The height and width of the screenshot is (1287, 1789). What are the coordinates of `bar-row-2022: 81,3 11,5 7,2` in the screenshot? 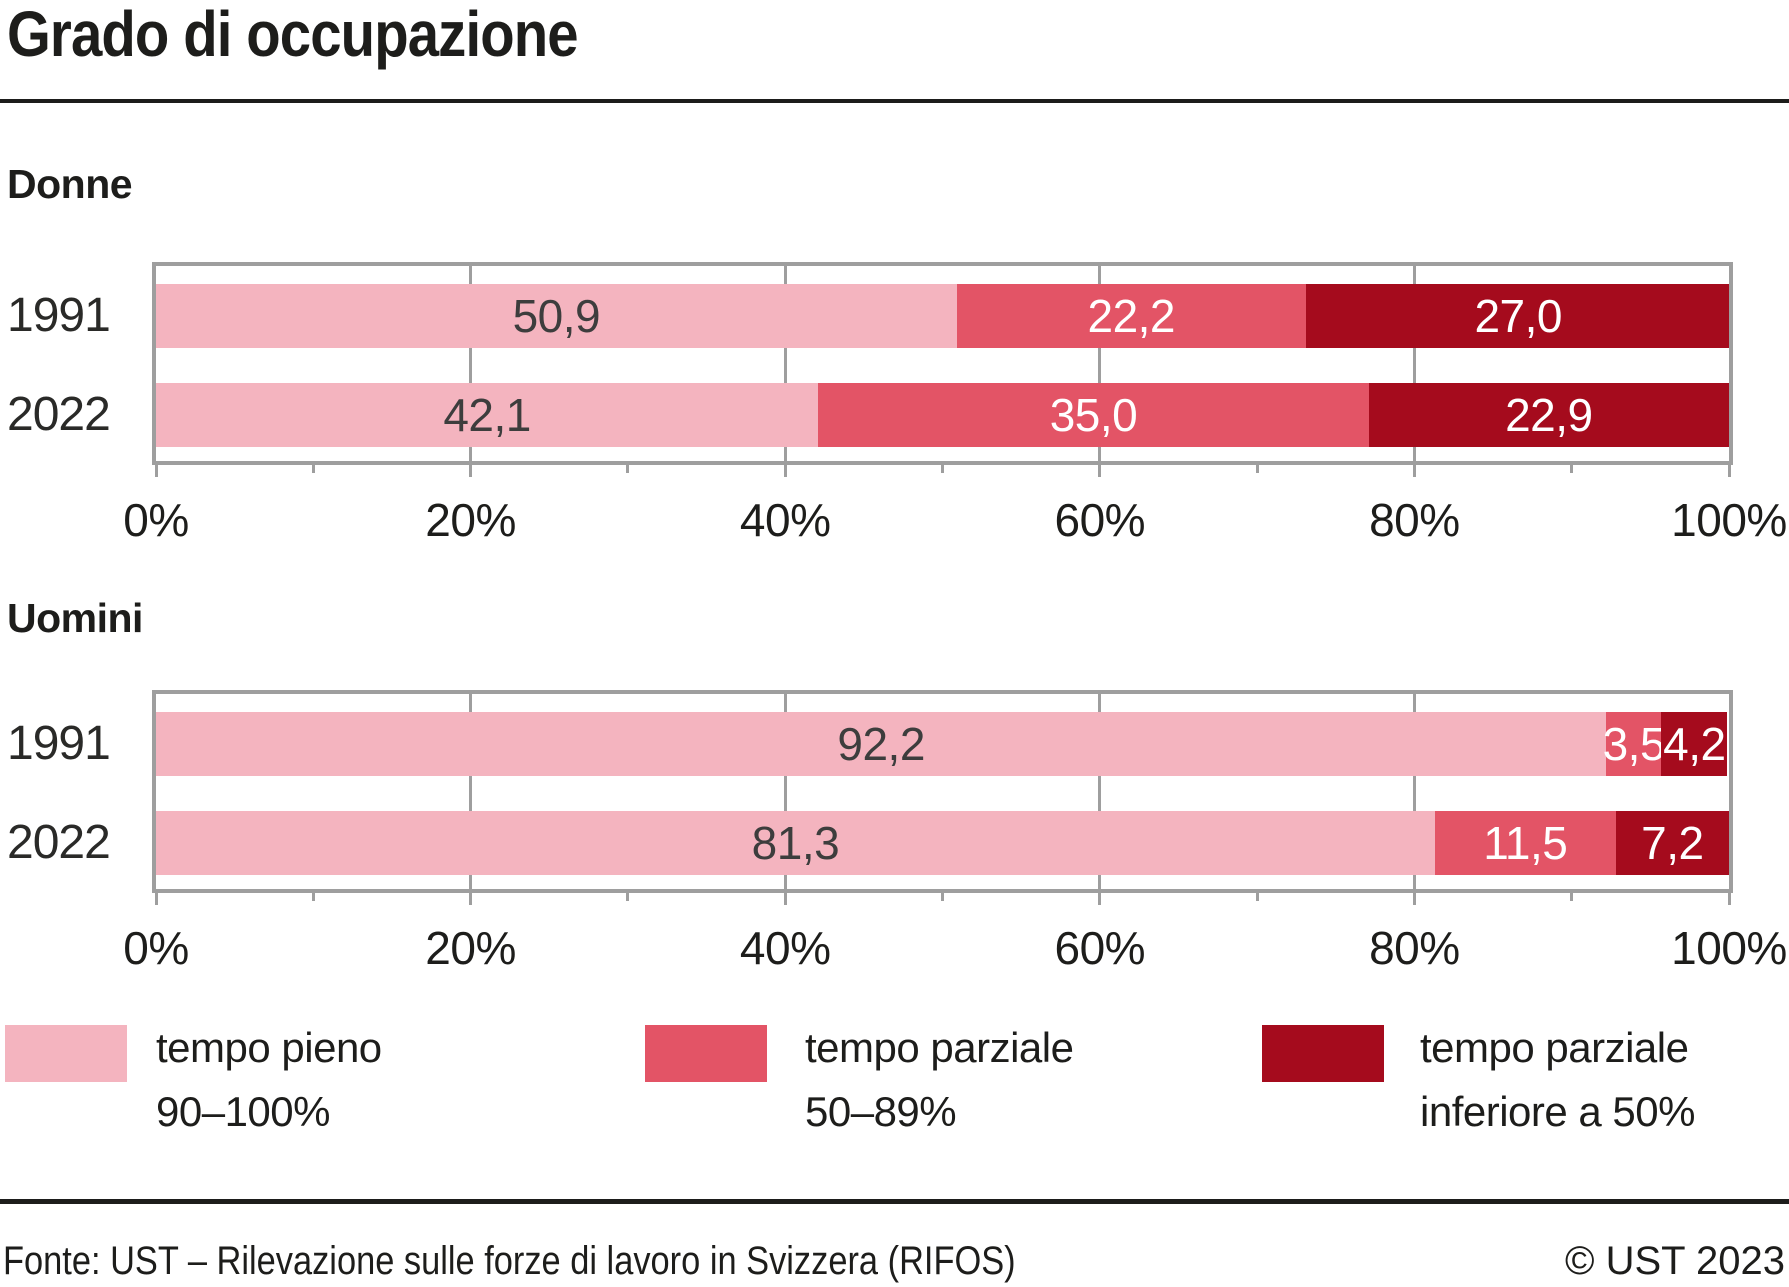 It's located at (942, 843).